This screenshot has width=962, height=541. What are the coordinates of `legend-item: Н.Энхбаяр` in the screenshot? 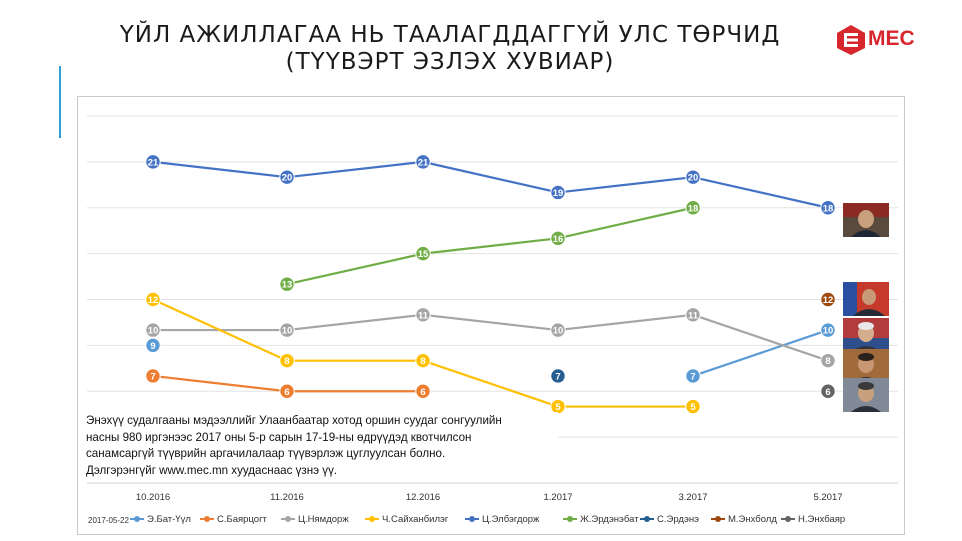 It's located at (813, 519).